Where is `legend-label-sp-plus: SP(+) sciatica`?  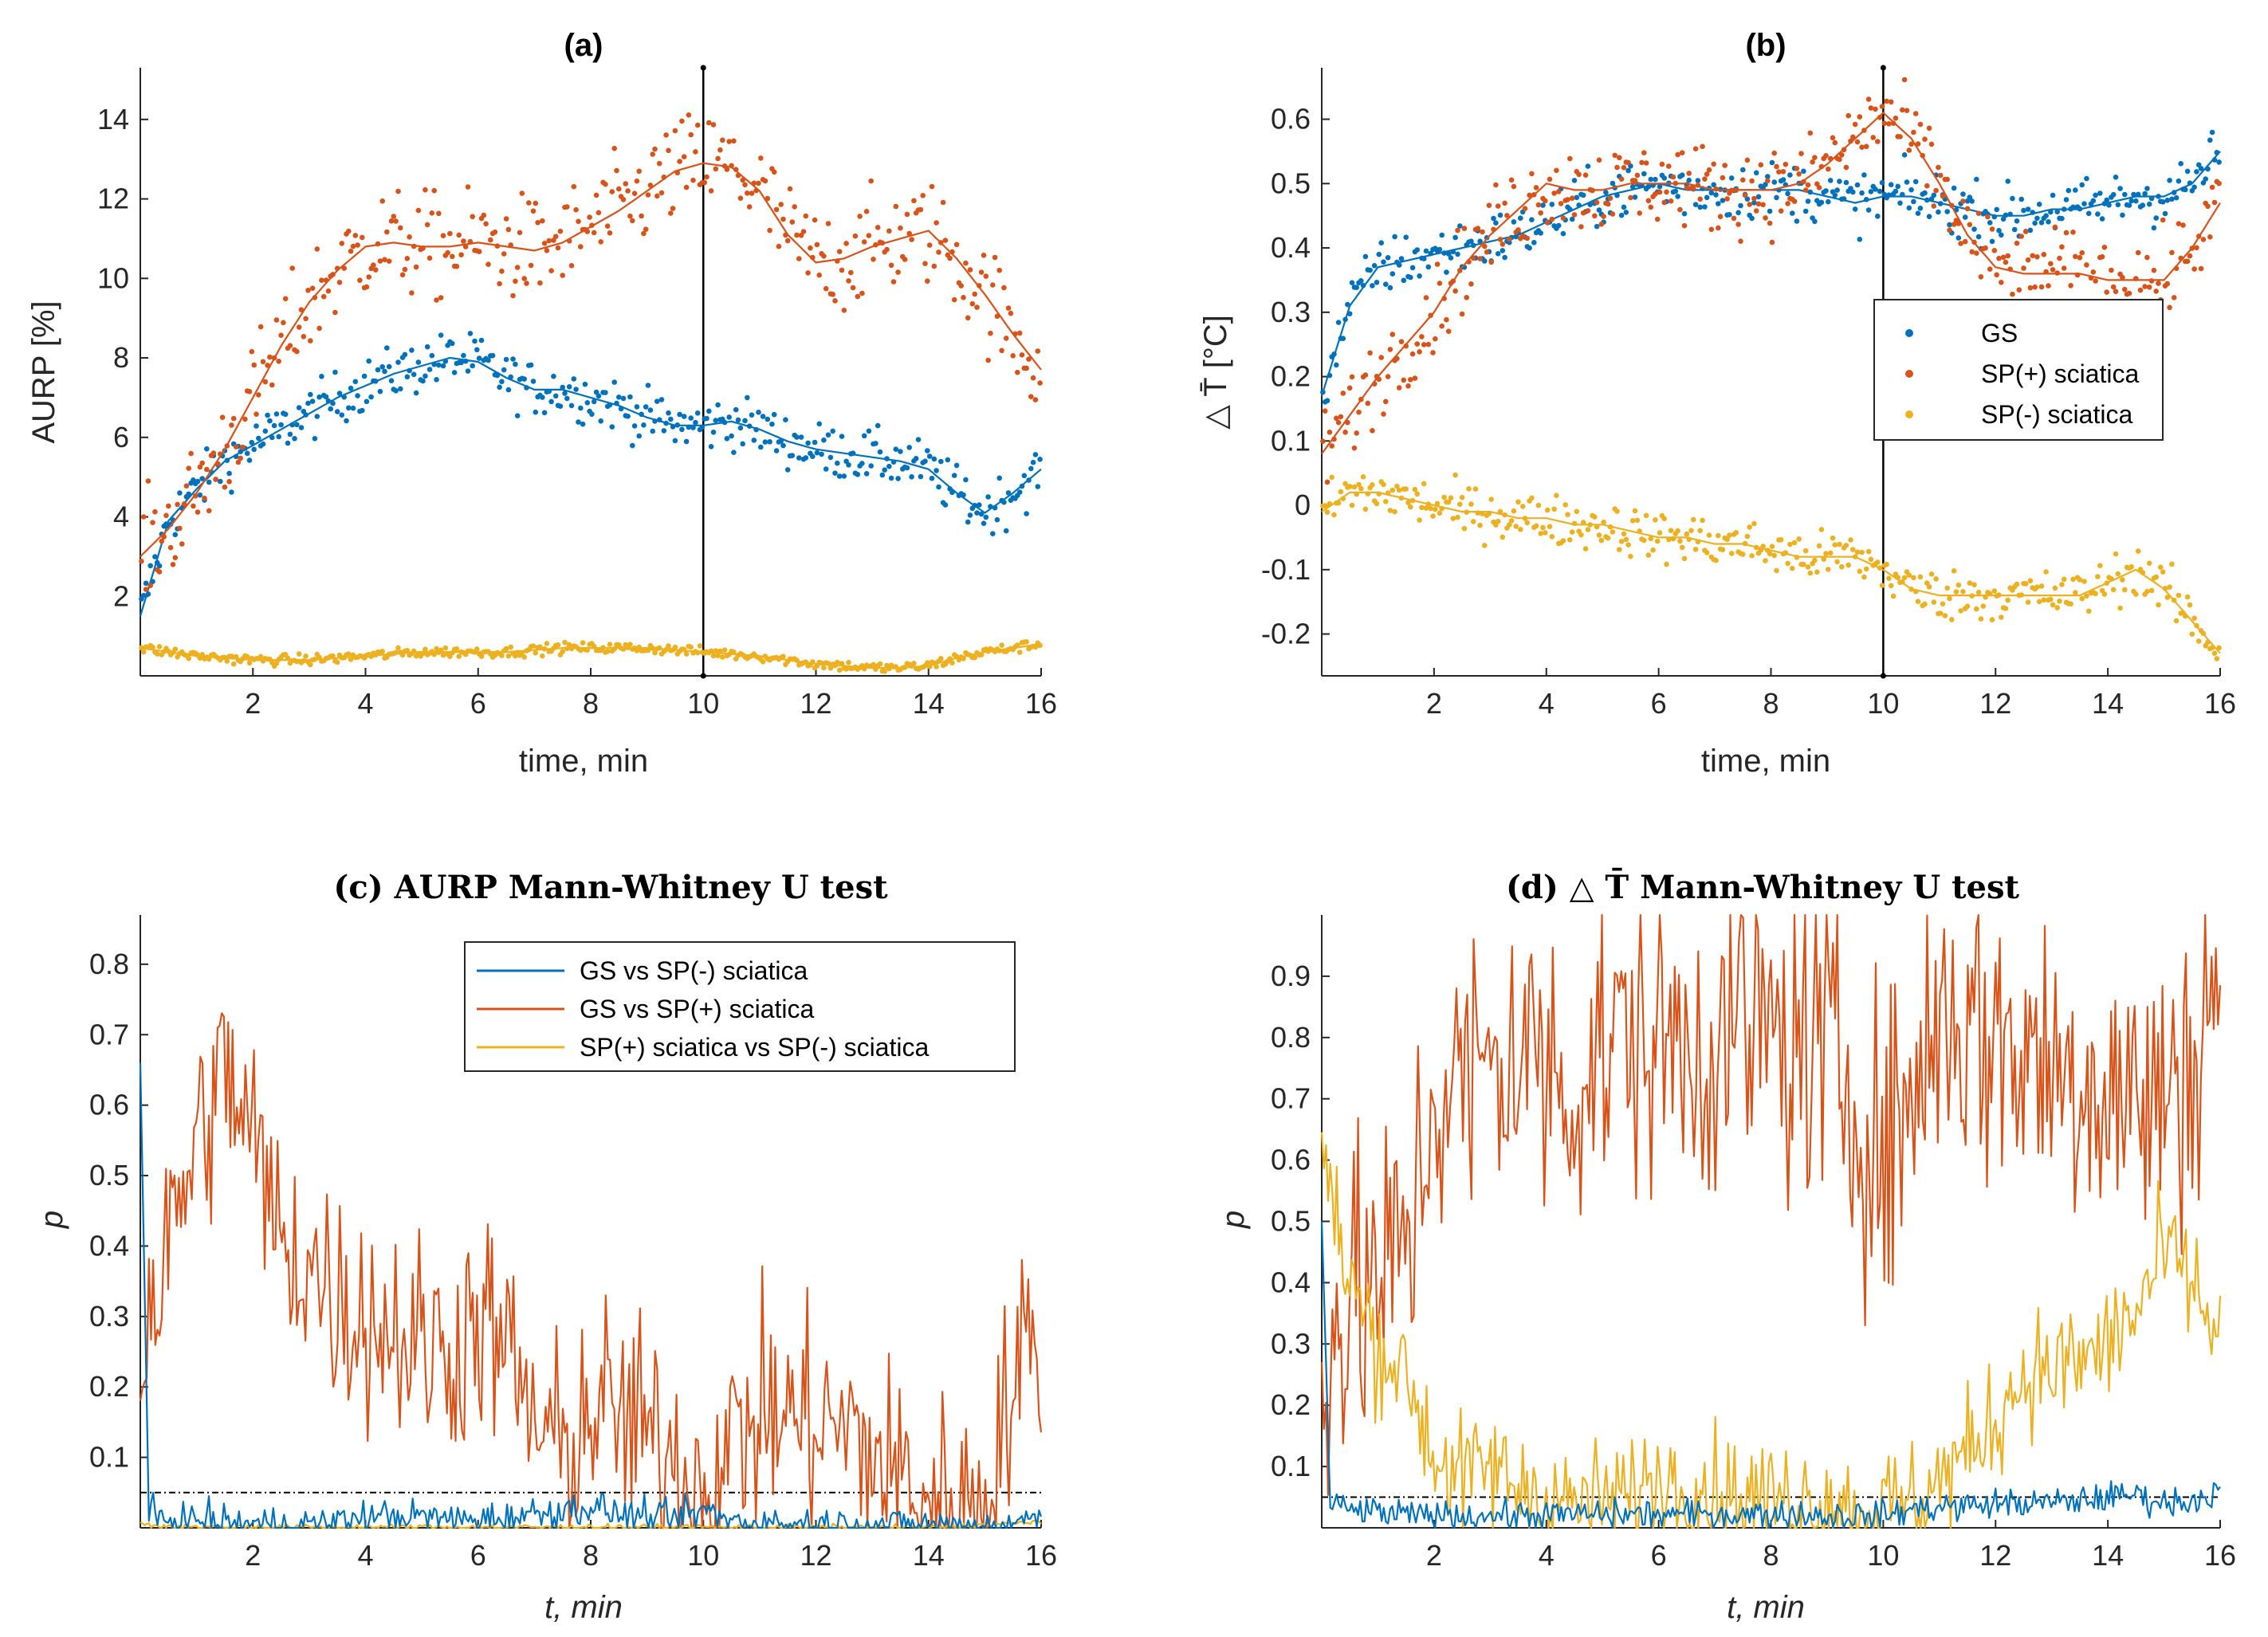
legend-label-sp-plus: SP(+) sciatica is located at coordinates (2060, 374).